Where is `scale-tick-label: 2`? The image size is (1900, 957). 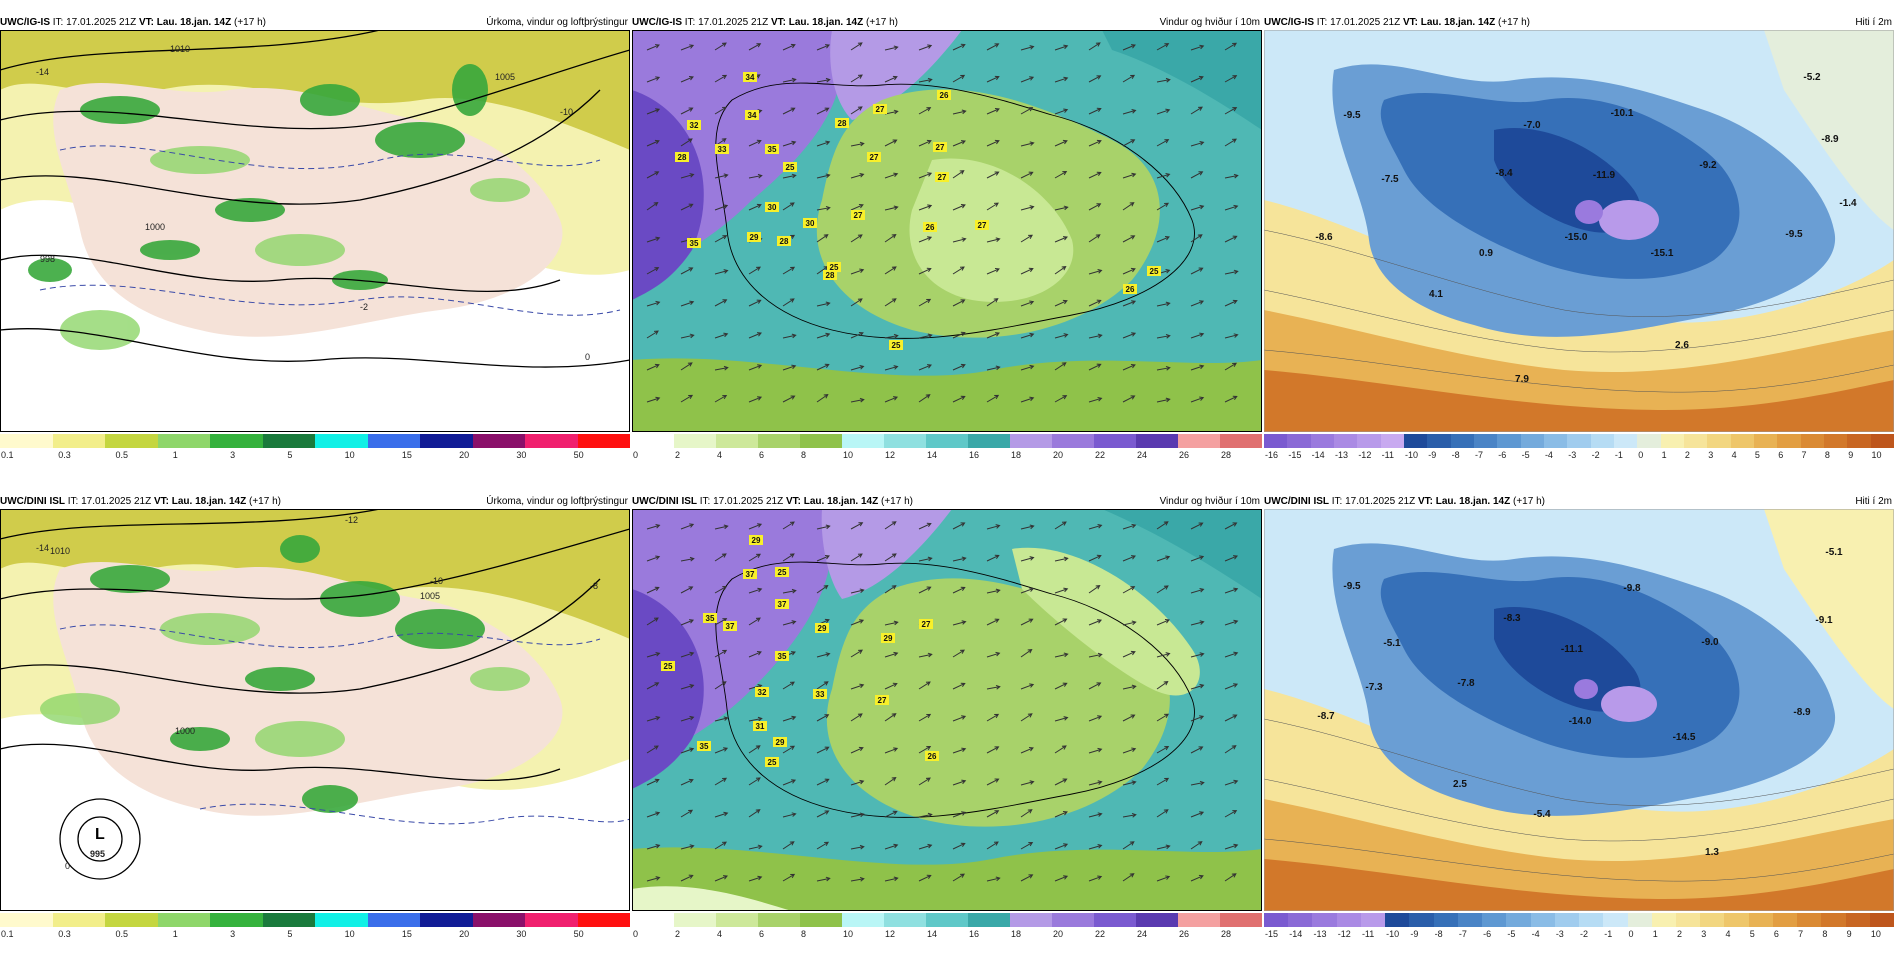 scale-tick-label: 2 is located at coordinates (678, 934).